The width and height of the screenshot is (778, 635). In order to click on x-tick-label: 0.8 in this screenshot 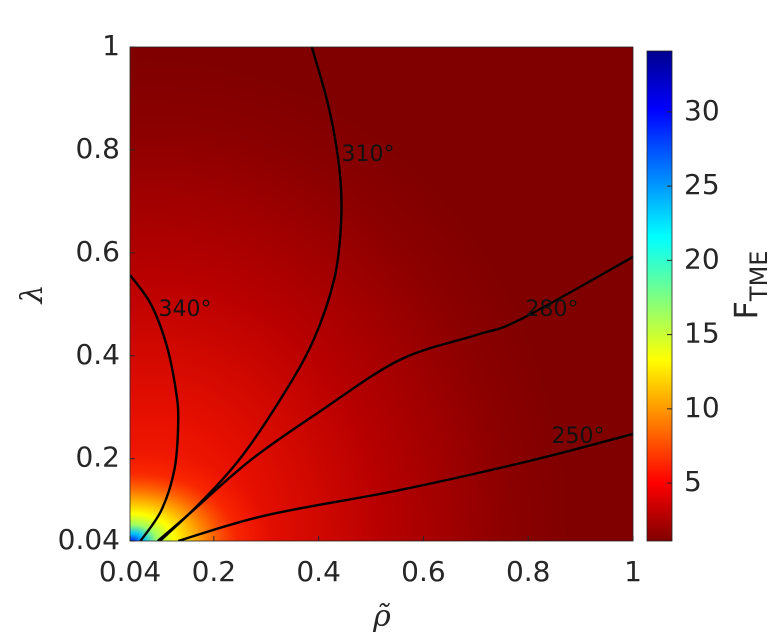, I will do `click(528, 571)`.